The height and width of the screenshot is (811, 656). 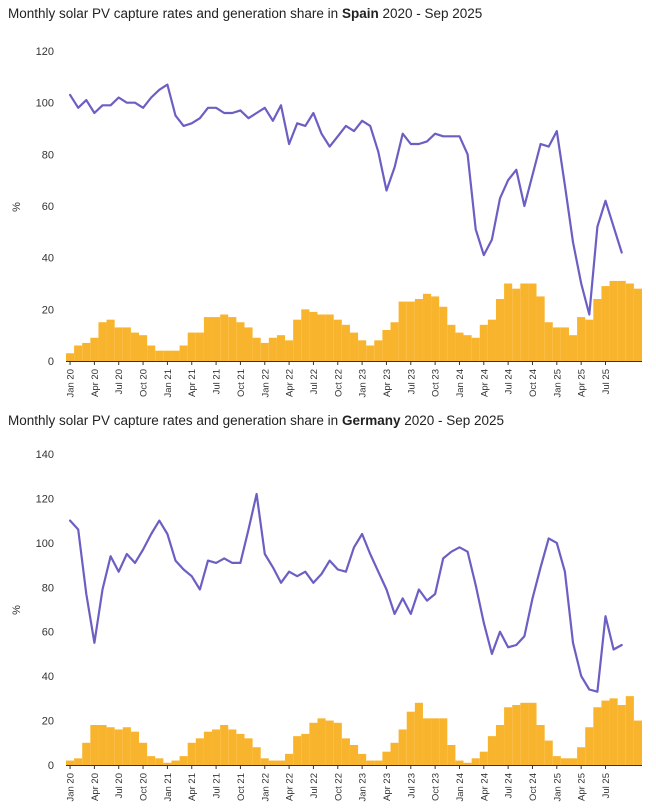 I want to click on x-tick-label: Jul 23, so click(x=411, y=381).